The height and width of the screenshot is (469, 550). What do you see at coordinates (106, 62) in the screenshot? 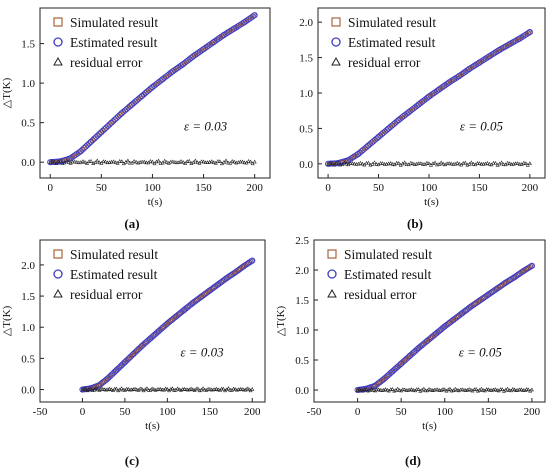
I see `legend-label: residual error` at bounding box center [106, 62].